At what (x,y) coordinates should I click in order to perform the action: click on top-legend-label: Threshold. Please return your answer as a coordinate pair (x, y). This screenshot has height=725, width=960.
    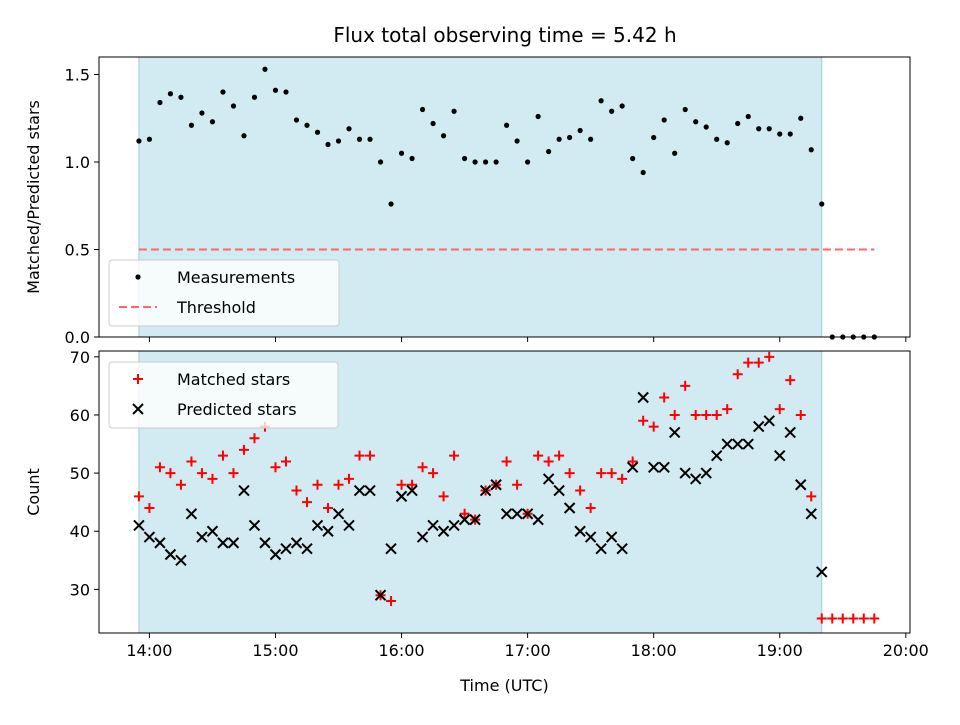
    Looking at the image, I should click on (216, 307).